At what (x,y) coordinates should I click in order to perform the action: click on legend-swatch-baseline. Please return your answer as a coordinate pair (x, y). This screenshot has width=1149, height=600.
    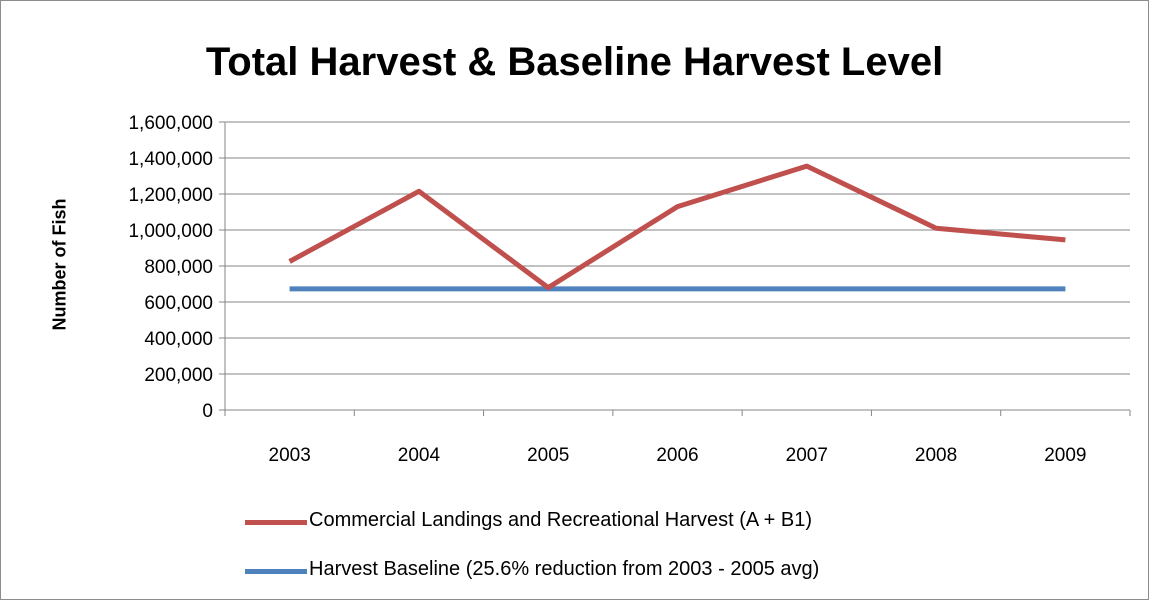
    Looking at the image, I should click on (276, 571).